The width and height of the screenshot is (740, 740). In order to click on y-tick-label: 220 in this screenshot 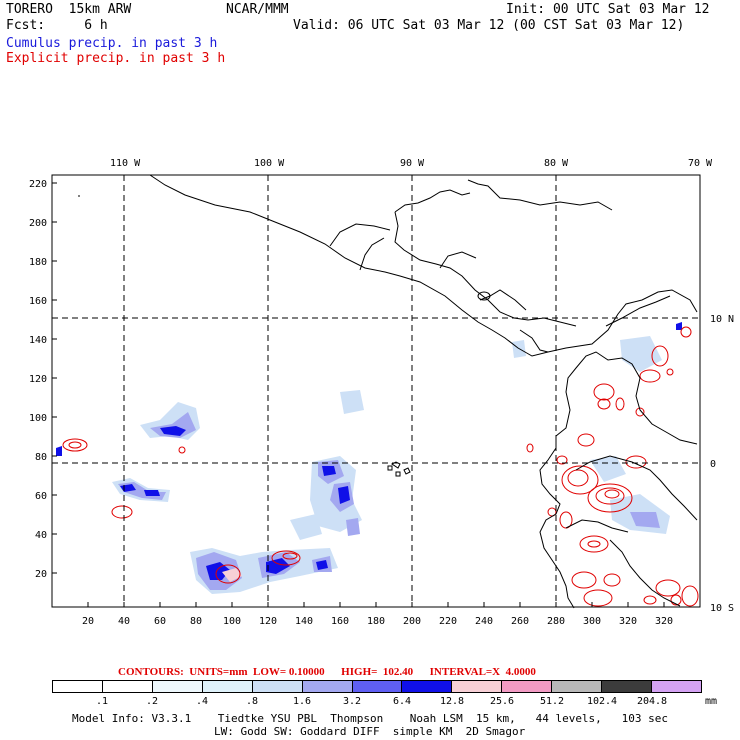, I will do `click(38, 184)`.